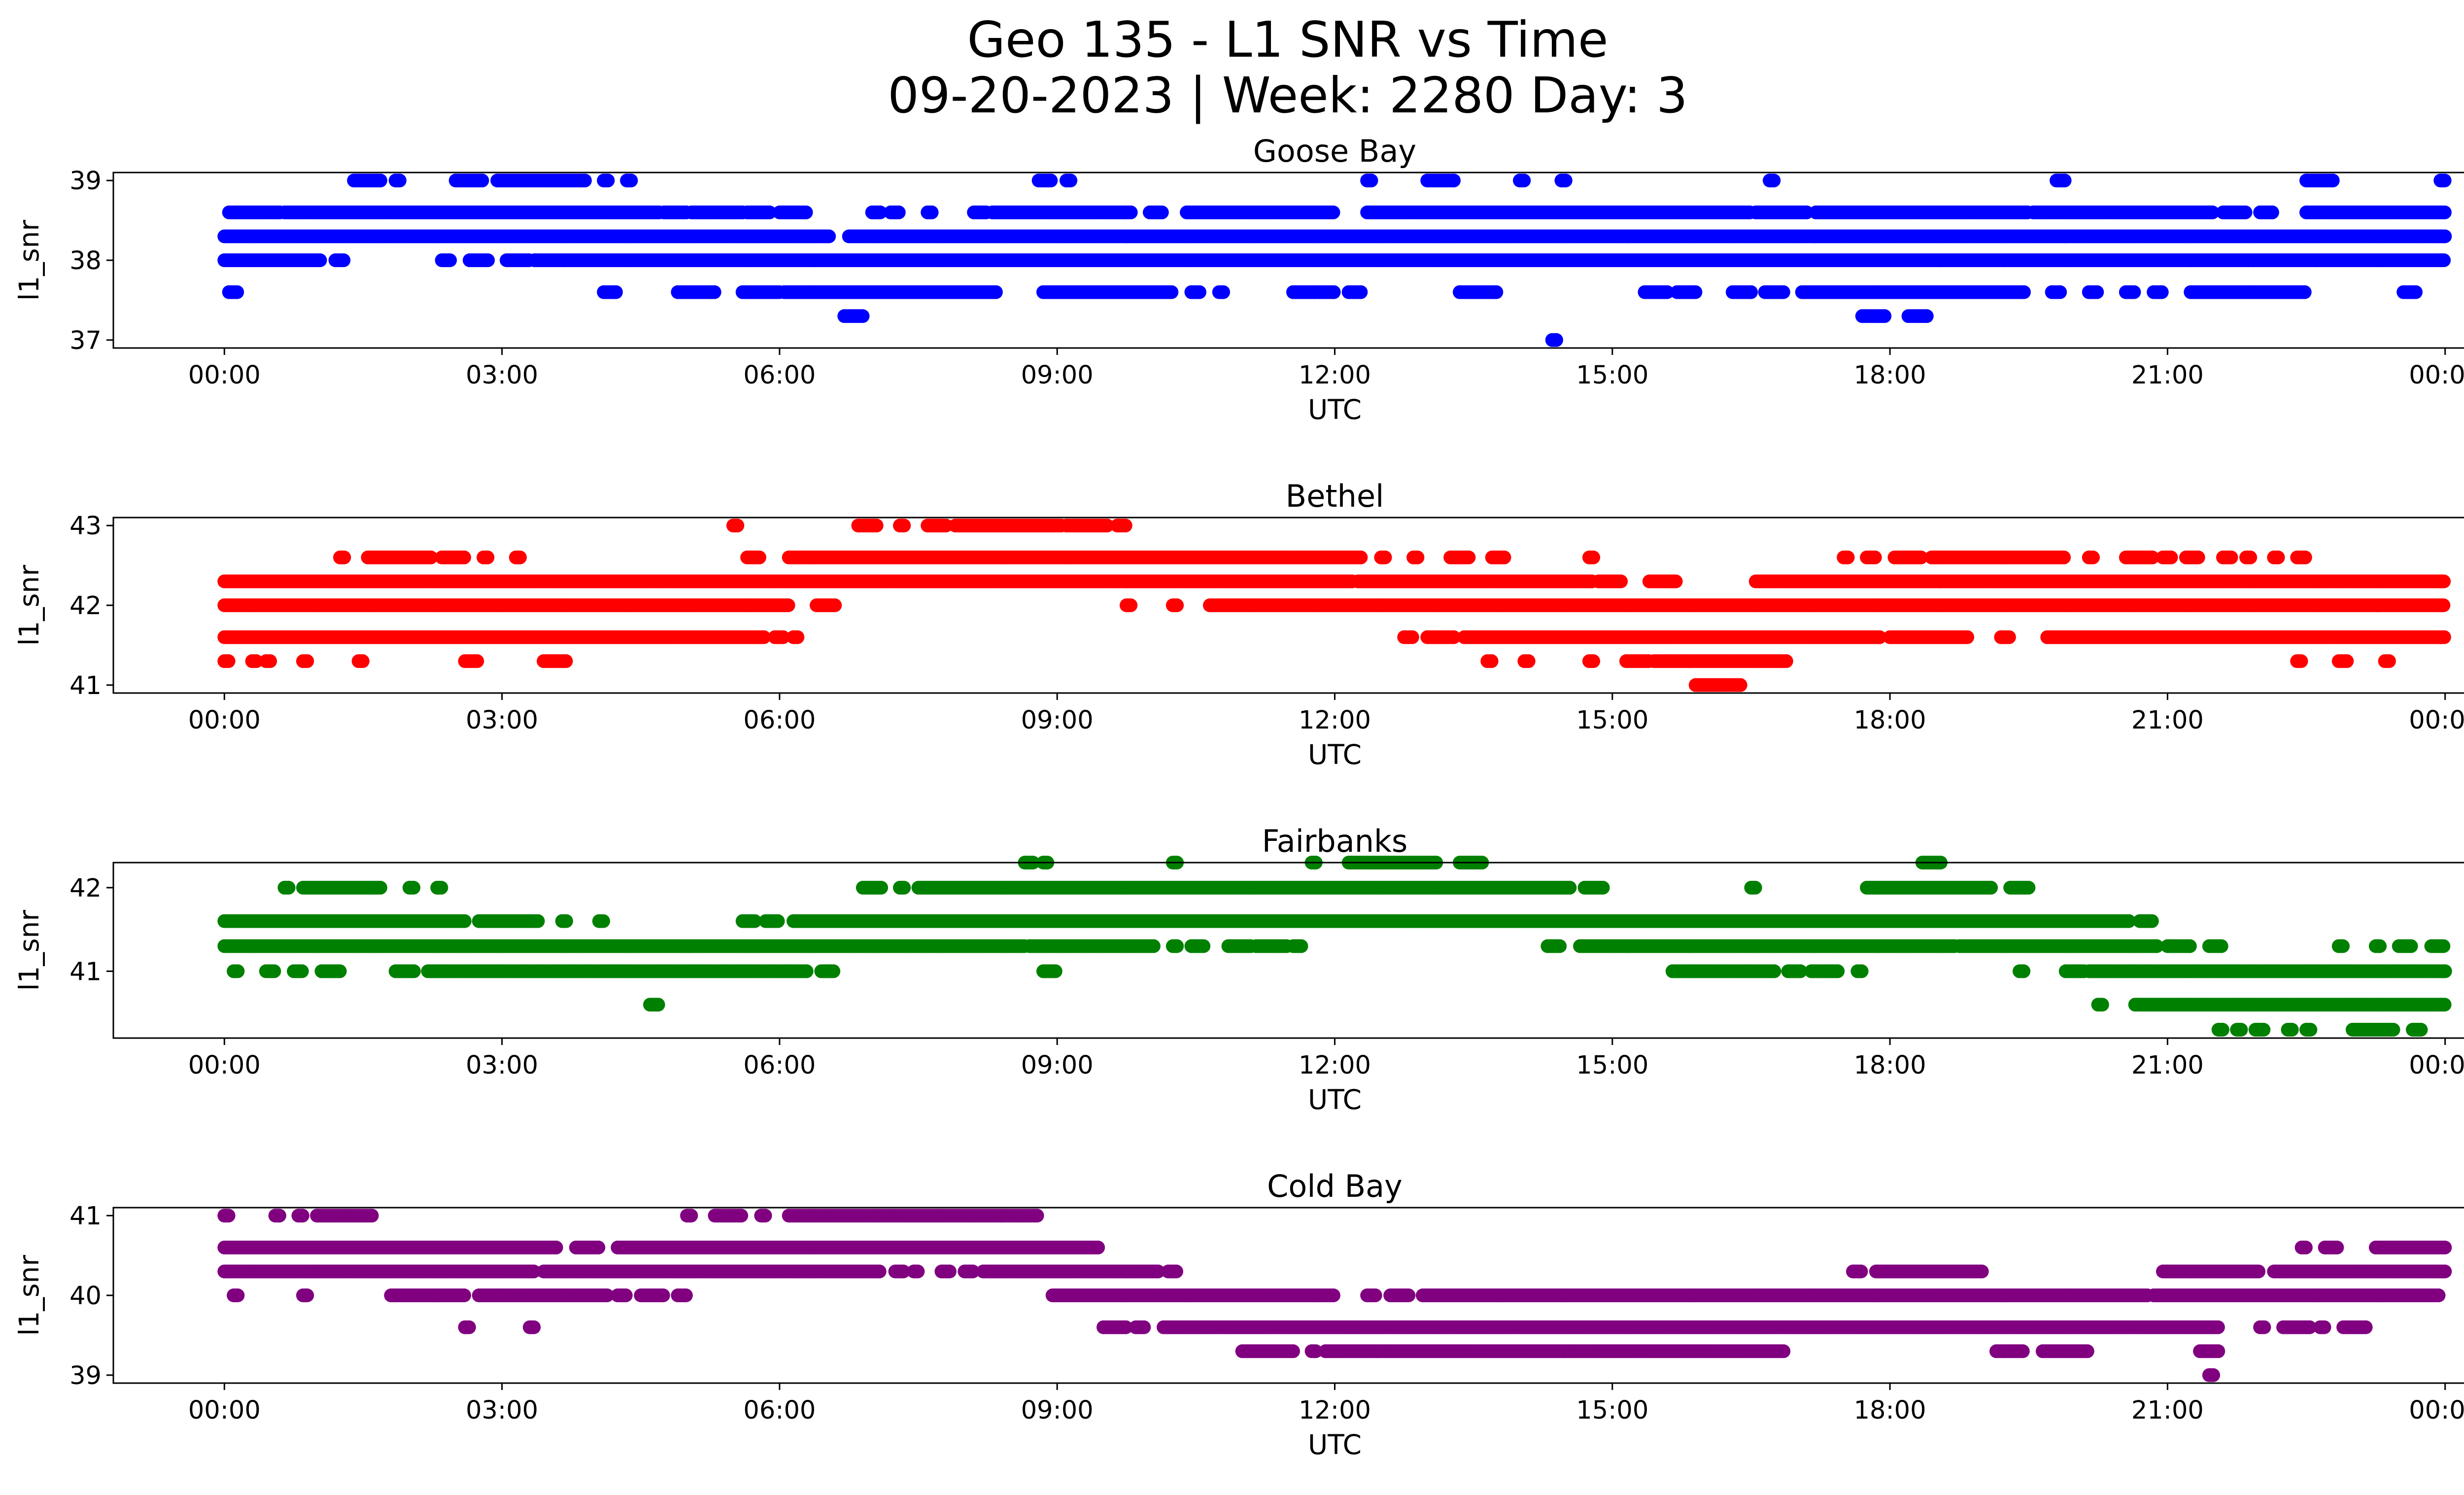  What do you see at coordinates (1057, 375) in the screenshot?
I see `x-tick-label: 09:00` at bounding box center [1057, 375].